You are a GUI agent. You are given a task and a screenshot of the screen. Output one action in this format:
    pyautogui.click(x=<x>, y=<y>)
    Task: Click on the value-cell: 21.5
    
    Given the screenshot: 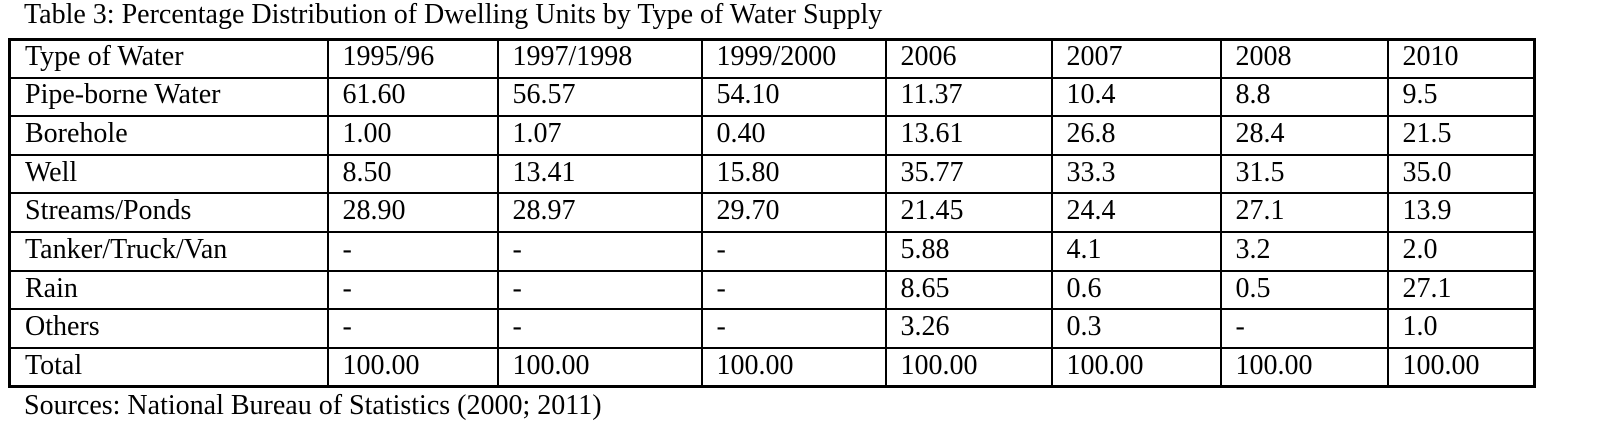 What is the action you would take?
    pyautogui.click(x=1461, y=135)
    